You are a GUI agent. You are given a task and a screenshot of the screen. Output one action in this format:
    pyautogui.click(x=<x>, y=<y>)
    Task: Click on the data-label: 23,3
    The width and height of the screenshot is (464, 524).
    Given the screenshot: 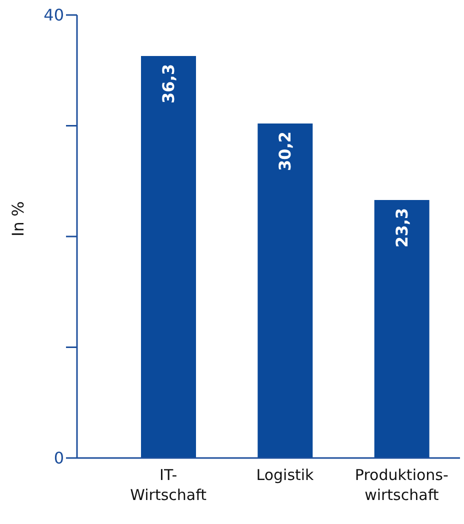 What is the action you would take?
    pyautogui.click(x=402, y=228)
    